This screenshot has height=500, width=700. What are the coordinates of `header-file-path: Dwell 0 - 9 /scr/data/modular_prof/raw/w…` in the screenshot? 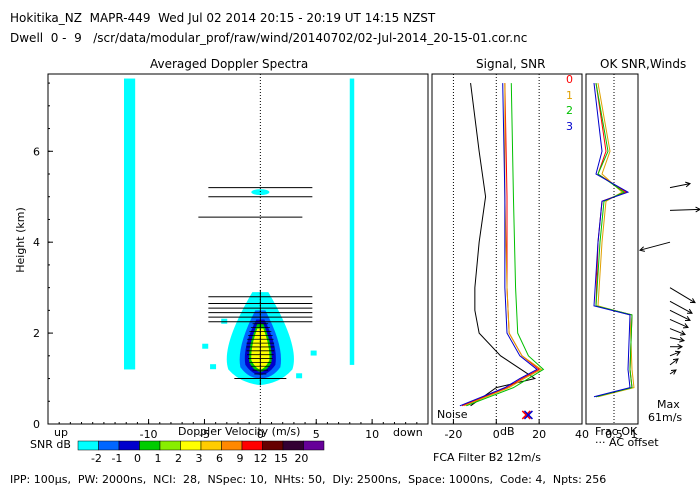 It's located at (269, 38).